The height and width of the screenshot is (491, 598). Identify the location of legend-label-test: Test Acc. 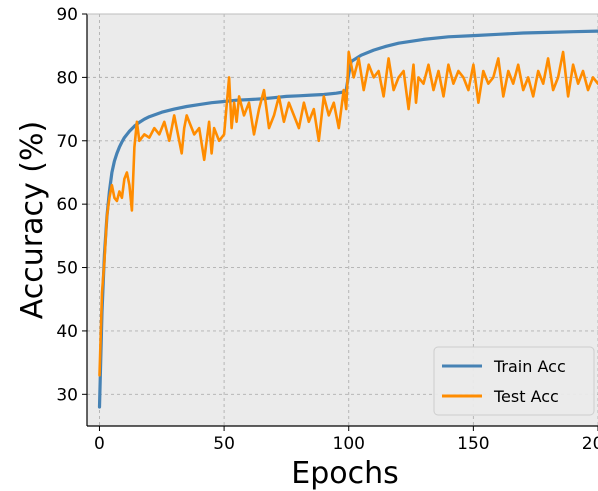
(526, 396).